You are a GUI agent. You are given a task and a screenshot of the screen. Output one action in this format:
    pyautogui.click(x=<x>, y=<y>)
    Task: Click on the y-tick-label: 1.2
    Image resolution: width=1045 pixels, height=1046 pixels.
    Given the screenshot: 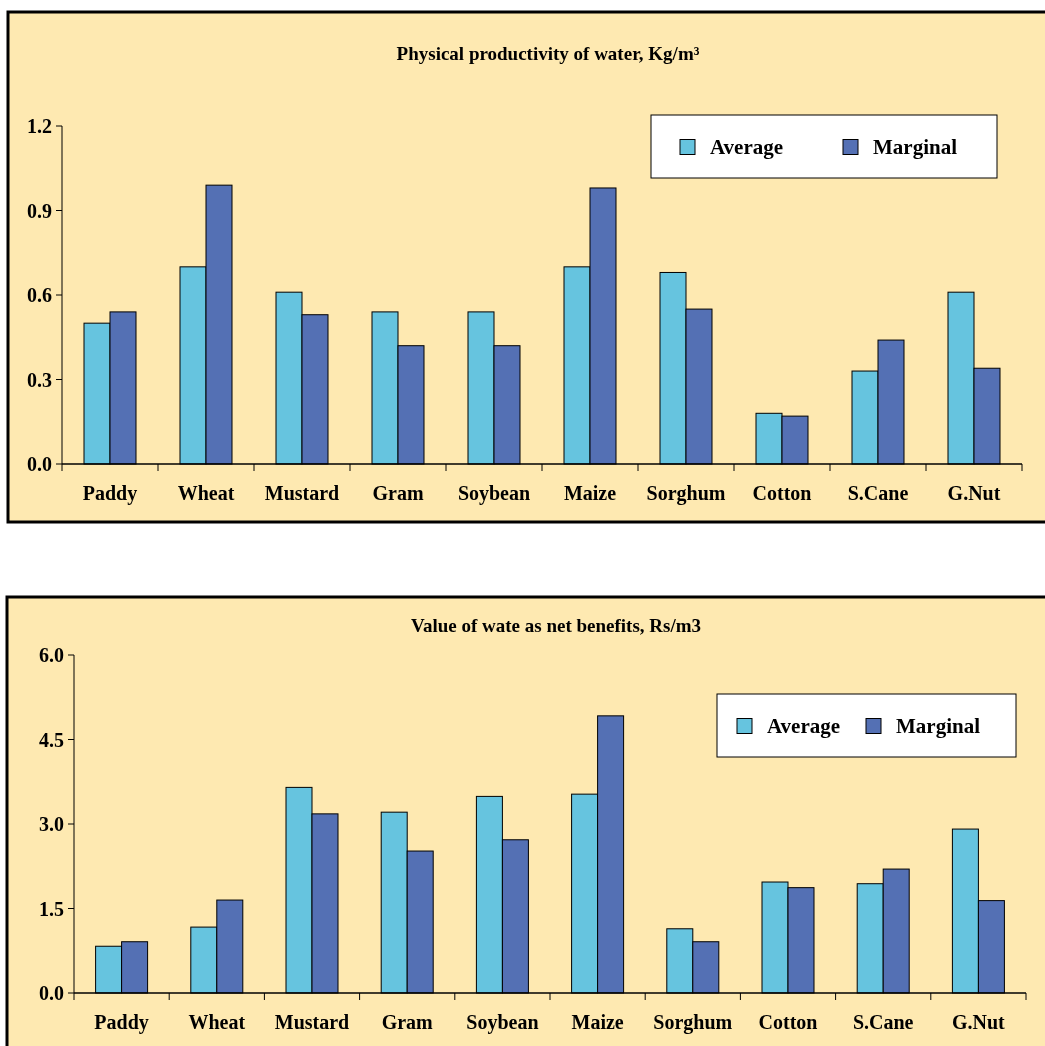 What is the action you would take?
    pyautogui.click(x=39, y=126)
    